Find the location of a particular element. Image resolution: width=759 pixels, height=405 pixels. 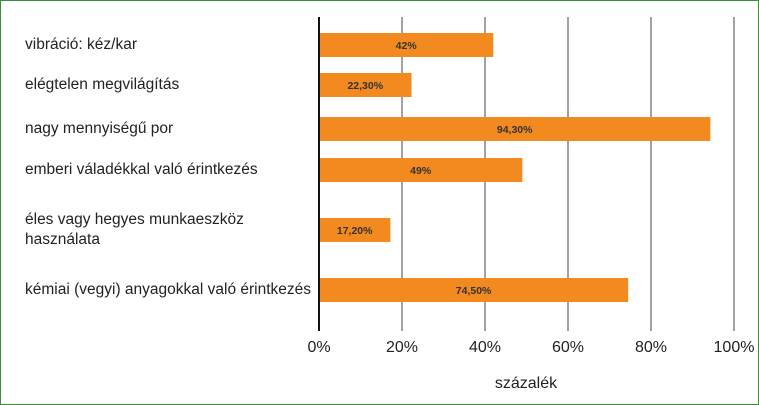

value-label: 74,50% is located at coordinates (474, 291).